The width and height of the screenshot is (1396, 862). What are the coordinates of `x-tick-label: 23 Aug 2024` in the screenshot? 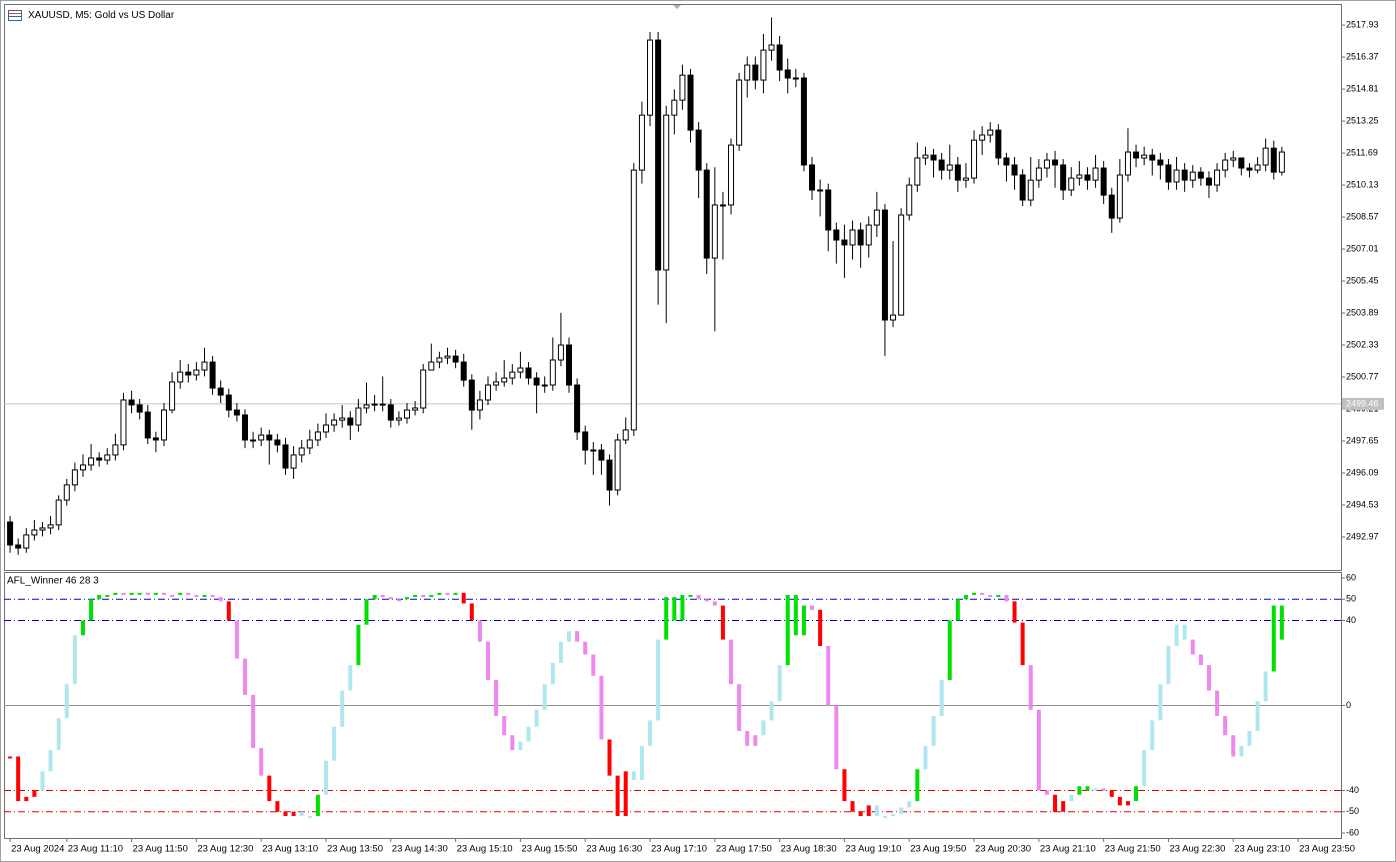 It's located at (37, 849).